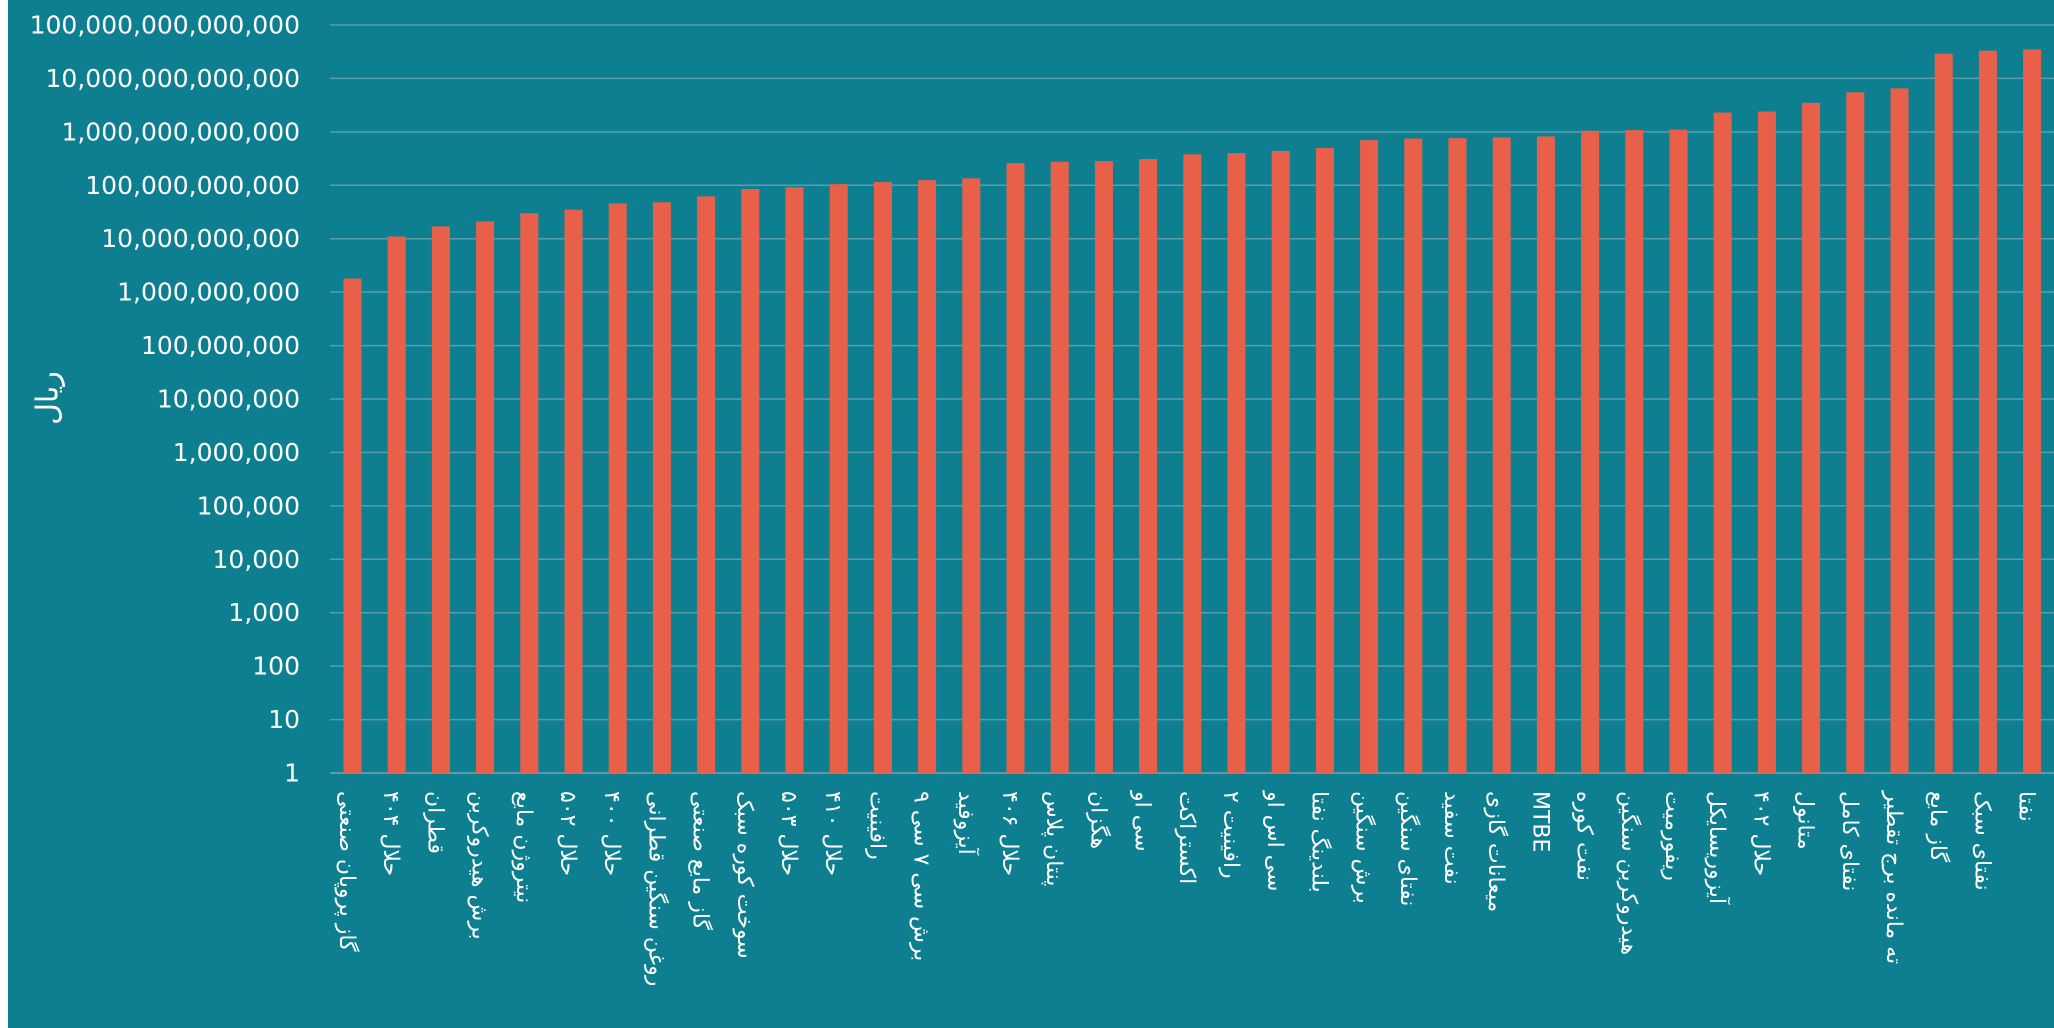 The height and width of the screenshot is (1028, 2054). Describe the element at coordinates (180, 131) in the screenshot. I see `y-tick-label: 1,000,000,000,000` at that location.